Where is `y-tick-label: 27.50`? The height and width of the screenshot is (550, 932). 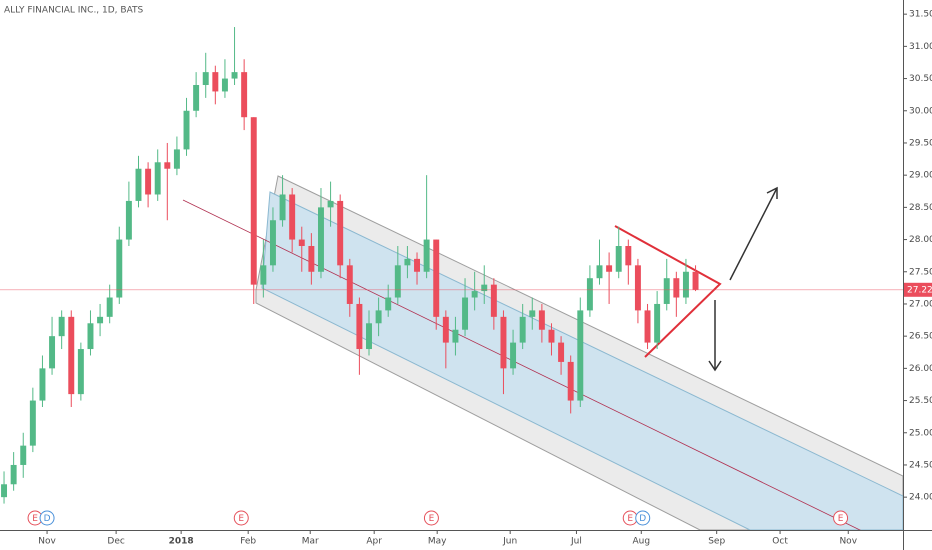
y-tick-label: 27.50 is located at coordinates (920, 272).